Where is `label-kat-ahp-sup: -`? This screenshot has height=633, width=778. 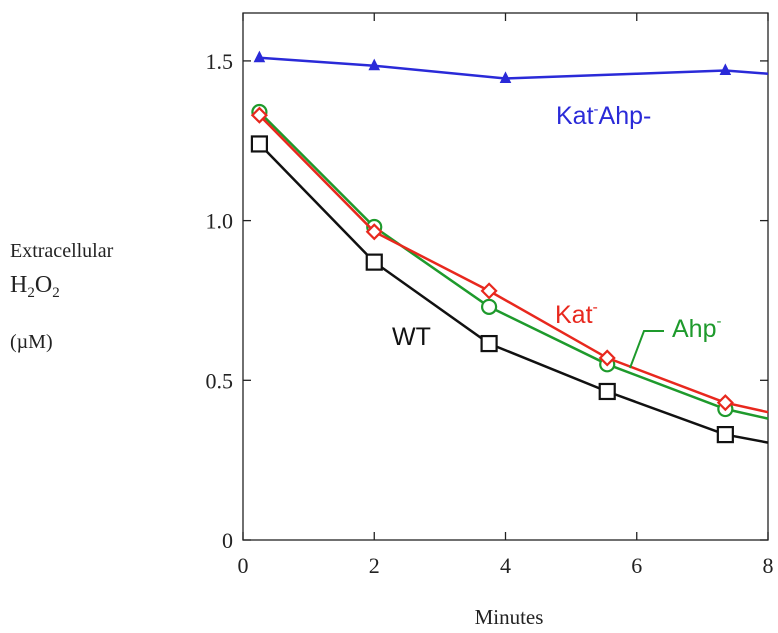 label-kat-ahp-sup: - is located at coordinates (596, 109).